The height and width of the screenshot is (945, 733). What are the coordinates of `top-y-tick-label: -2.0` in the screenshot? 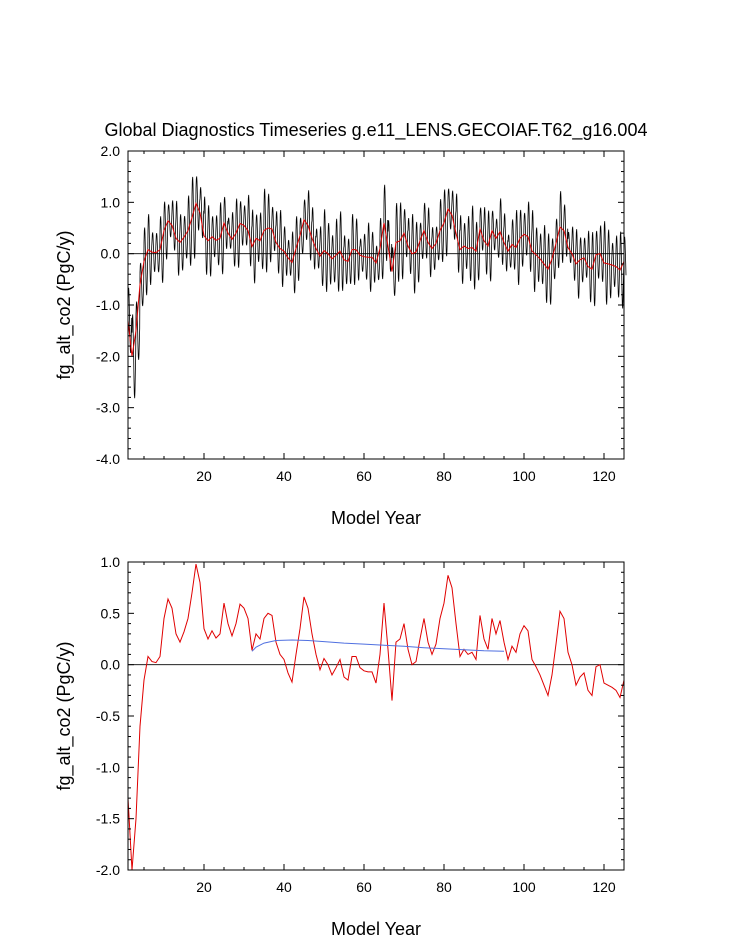 It's located at (108, 356).